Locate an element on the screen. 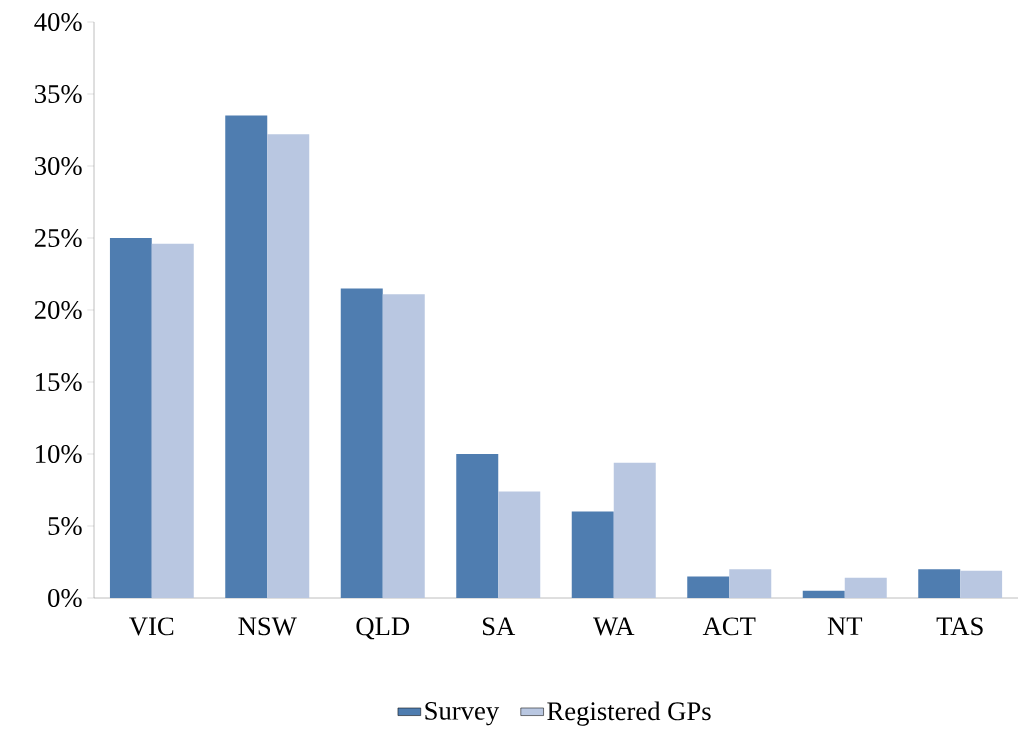 This screenshot has height=729, width=1020. x-tick-label: QLD is located at coordinates (383, 628).